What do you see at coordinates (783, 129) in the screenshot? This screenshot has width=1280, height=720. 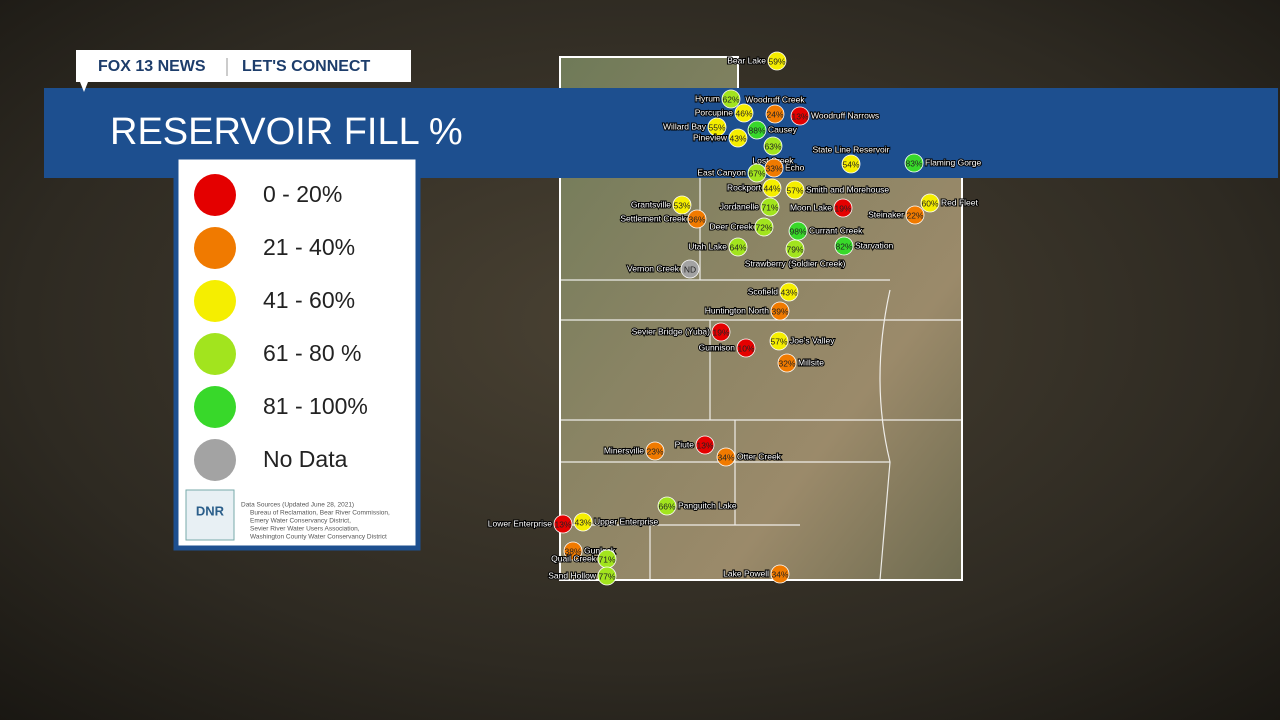 I see `reservoir-name: Causey` at bounding box center [783, 129].